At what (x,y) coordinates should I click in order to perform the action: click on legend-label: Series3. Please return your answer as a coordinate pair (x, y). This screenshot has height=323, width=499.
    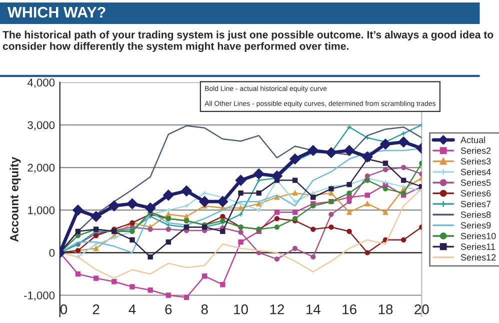
    Looking at the image, I should click on (475, 161).